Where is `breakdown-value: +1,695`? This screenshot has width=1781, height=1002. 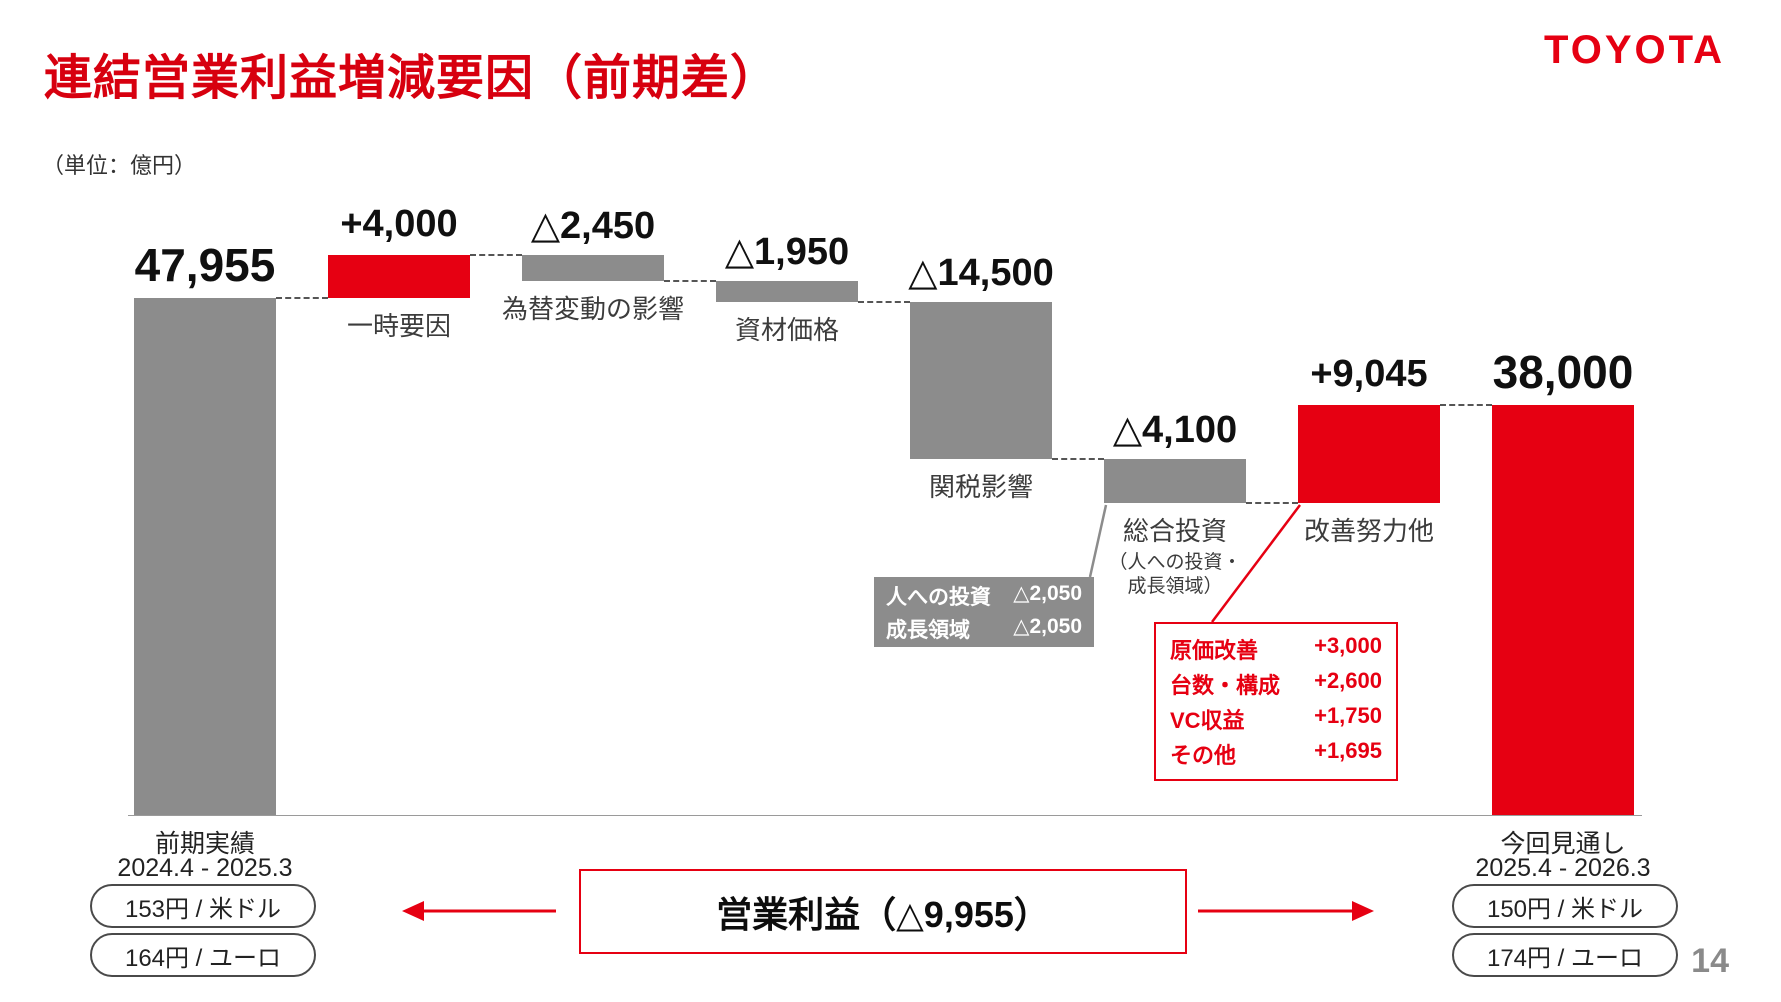
breakdown-value: +1,695 is located at coordinates (1348, 750).